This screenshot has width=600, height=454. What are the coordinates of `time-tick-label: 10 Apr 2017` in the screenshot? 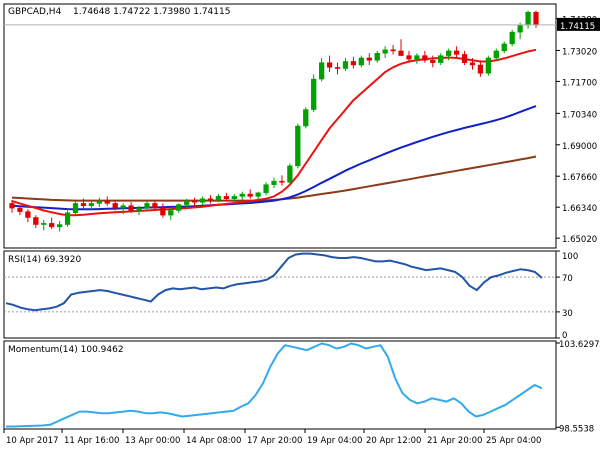 It's located at (32, 441).